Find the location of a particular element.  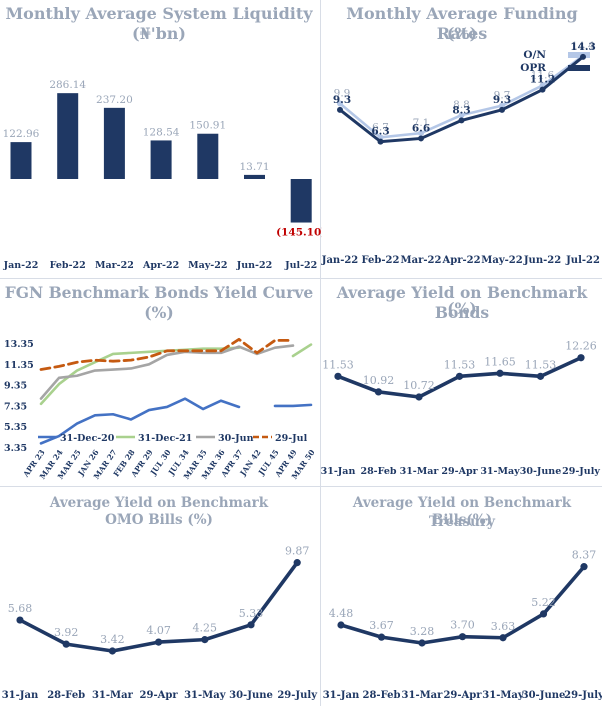

series-1-value-label-0: 9.3 is located at coordinates (342, 100).